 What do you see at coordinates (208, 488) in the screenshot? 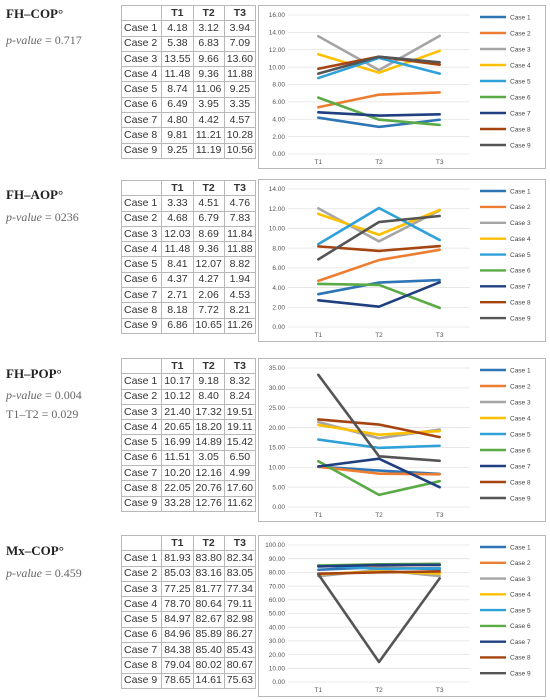
I see `table-cell: 20.76` at bounding box center [208, 488].